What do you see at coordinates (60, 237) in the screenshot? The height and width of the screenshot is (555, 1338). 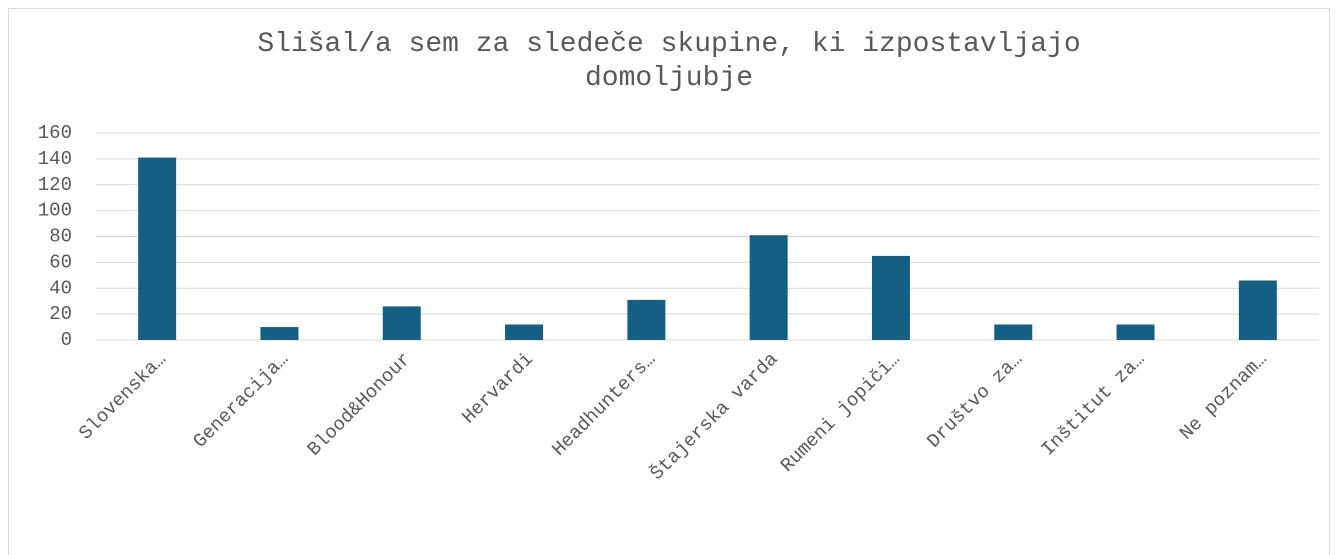 I see `y-tick-label: 80` at bounding box center [60, 237].